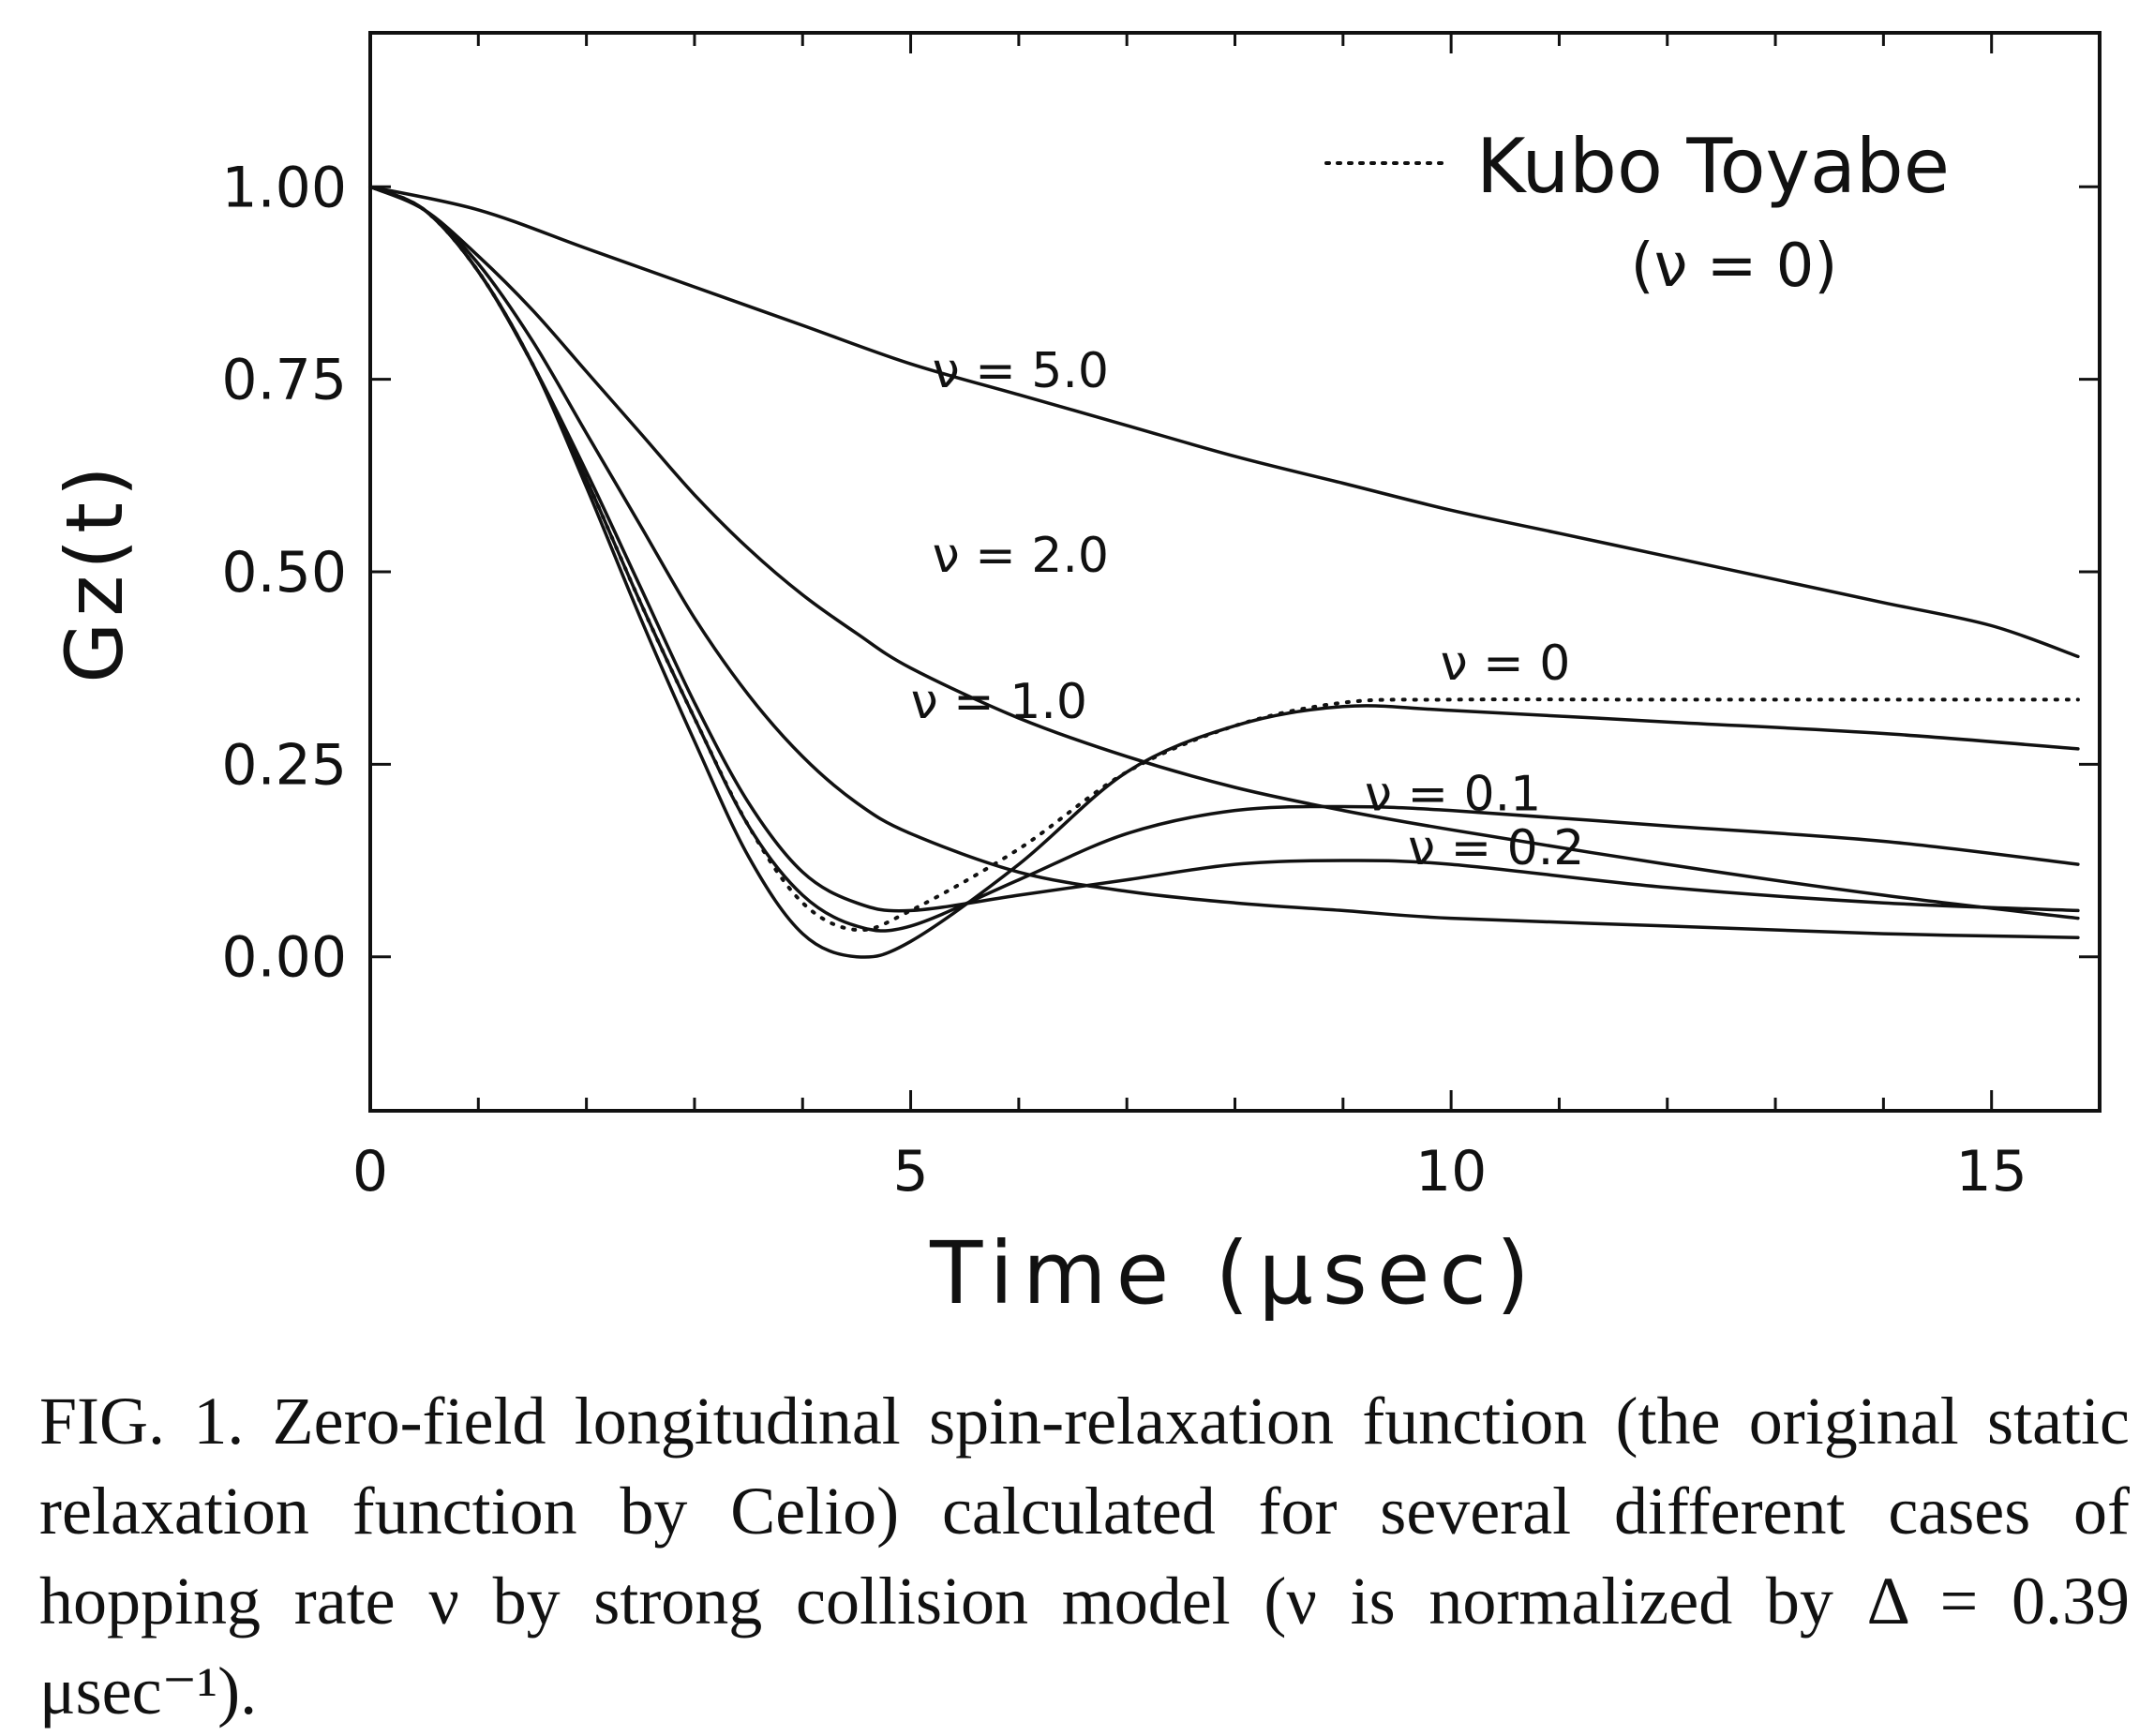 This screenshot has width=2154, height=1736. Describe the element at coordinates (1234, 1273) in the screenshot. I see `x-axis-title: Time (μsec)` at that location.